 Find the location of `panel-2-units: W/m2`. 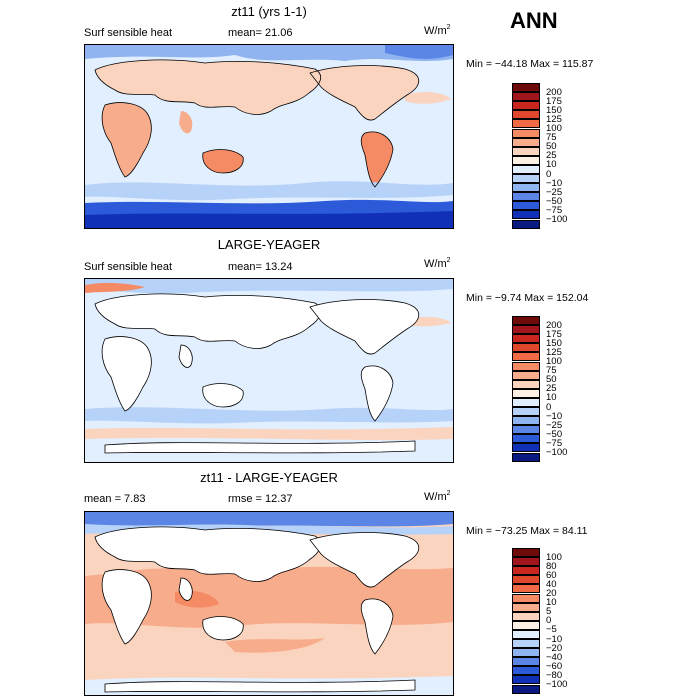

panel-2-units: W/m2 is located at coordinates (437, 263).